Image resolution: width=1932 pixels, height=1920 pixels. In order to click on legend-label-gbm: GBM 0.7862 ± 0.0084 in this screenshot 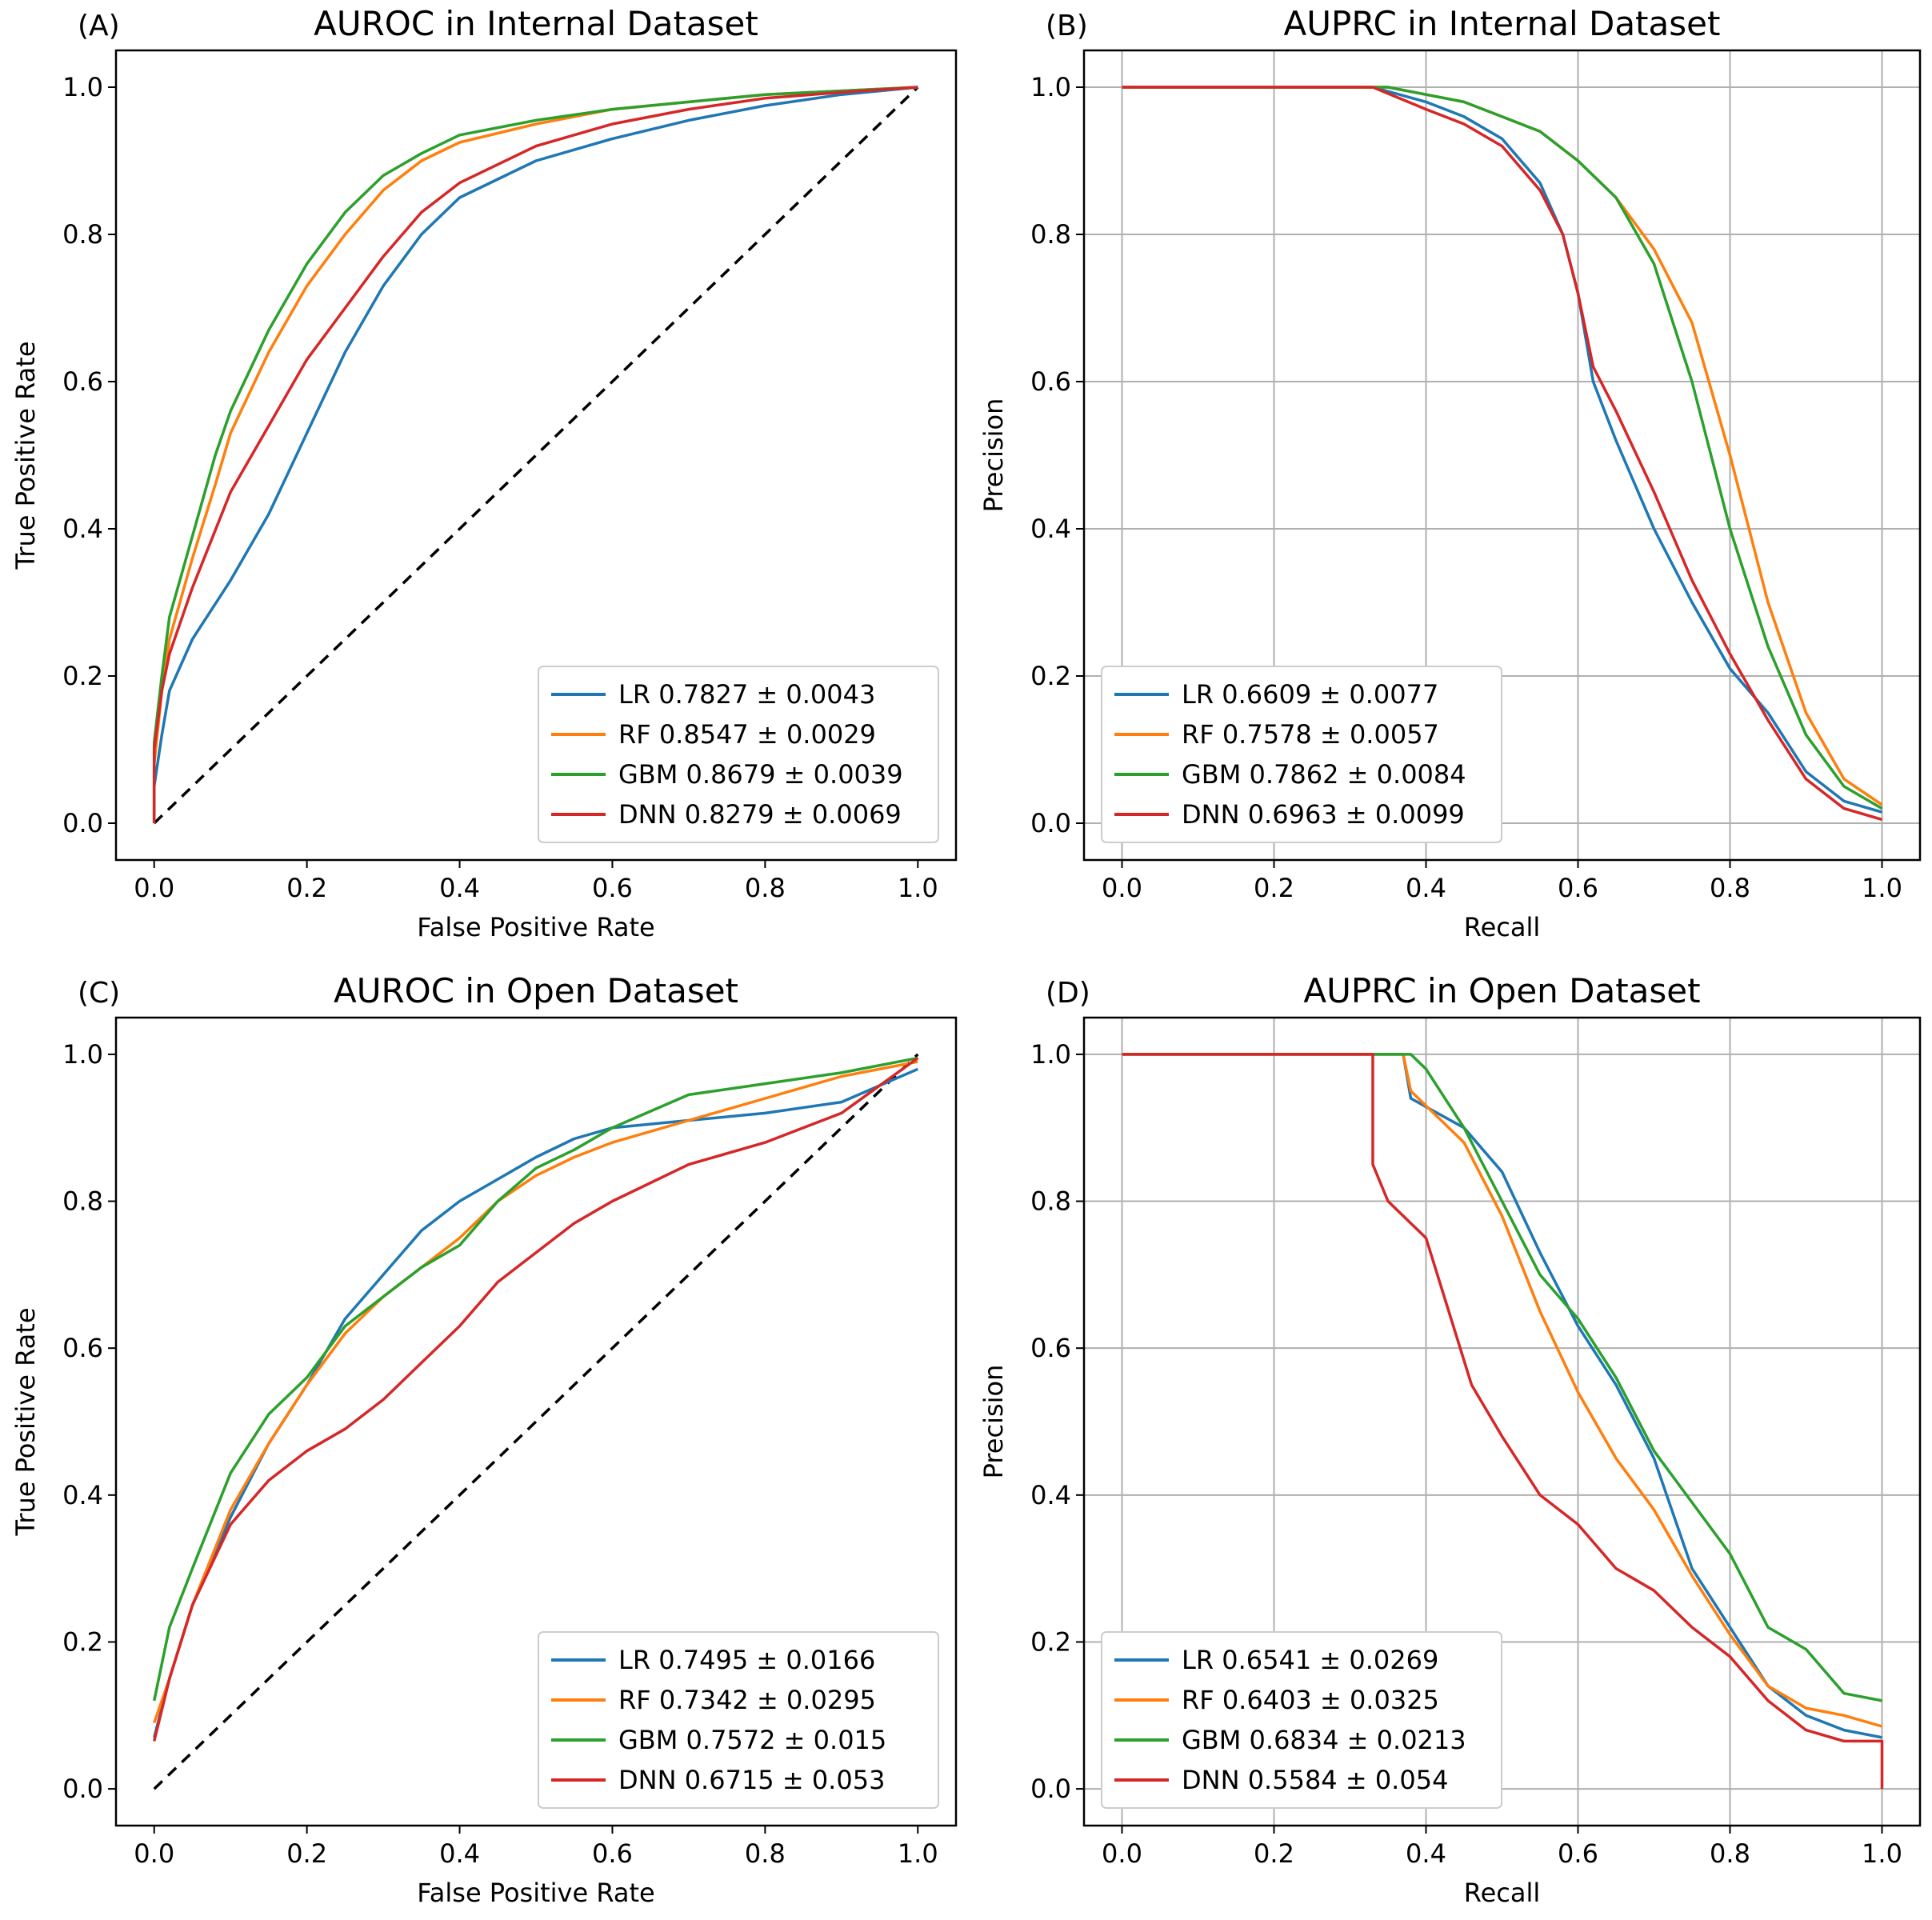, I will do `click(1324, 774)`.